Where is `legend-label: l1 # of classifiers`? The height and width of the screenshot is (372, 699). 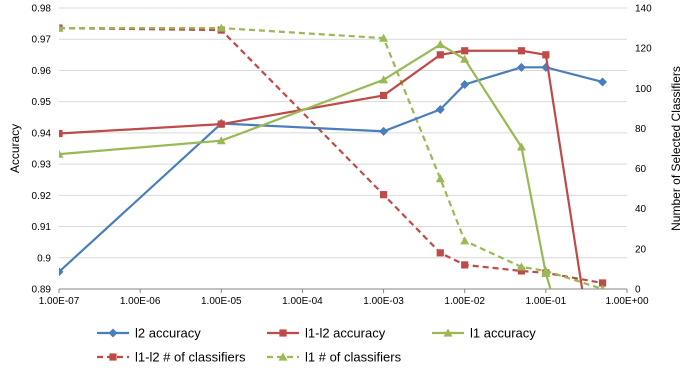
legend-label: l1 # of classifiers is located at coordinates (353, 357).